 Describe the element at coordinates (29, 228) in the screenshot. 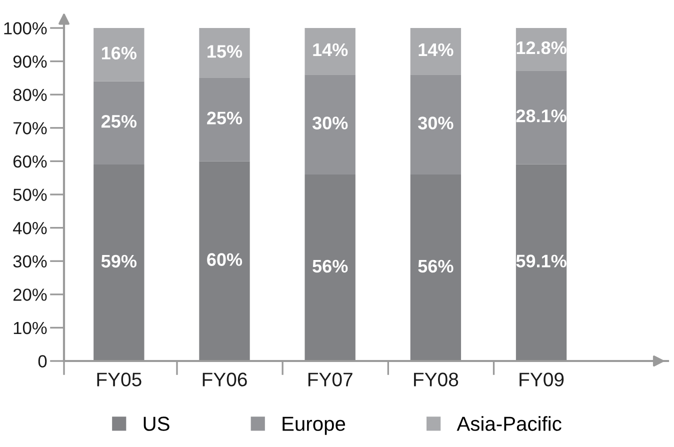

I see `y-tick-label: 40%` at that location.